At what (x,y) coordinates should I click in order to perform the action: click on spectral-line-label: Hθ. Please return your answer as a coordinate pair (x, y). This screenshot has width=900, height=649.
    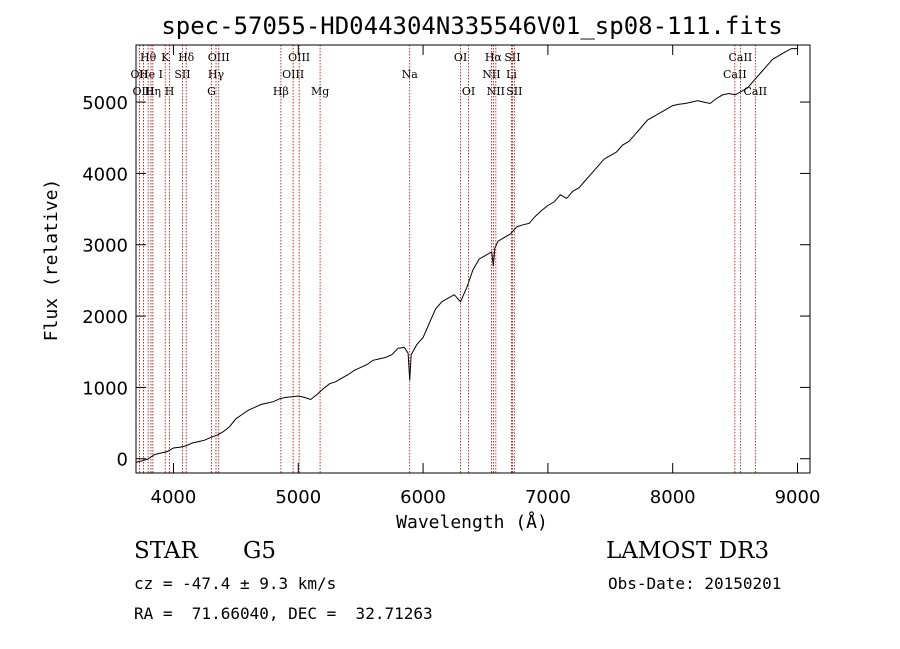
    Looking at the image, I should click on (148, 57).